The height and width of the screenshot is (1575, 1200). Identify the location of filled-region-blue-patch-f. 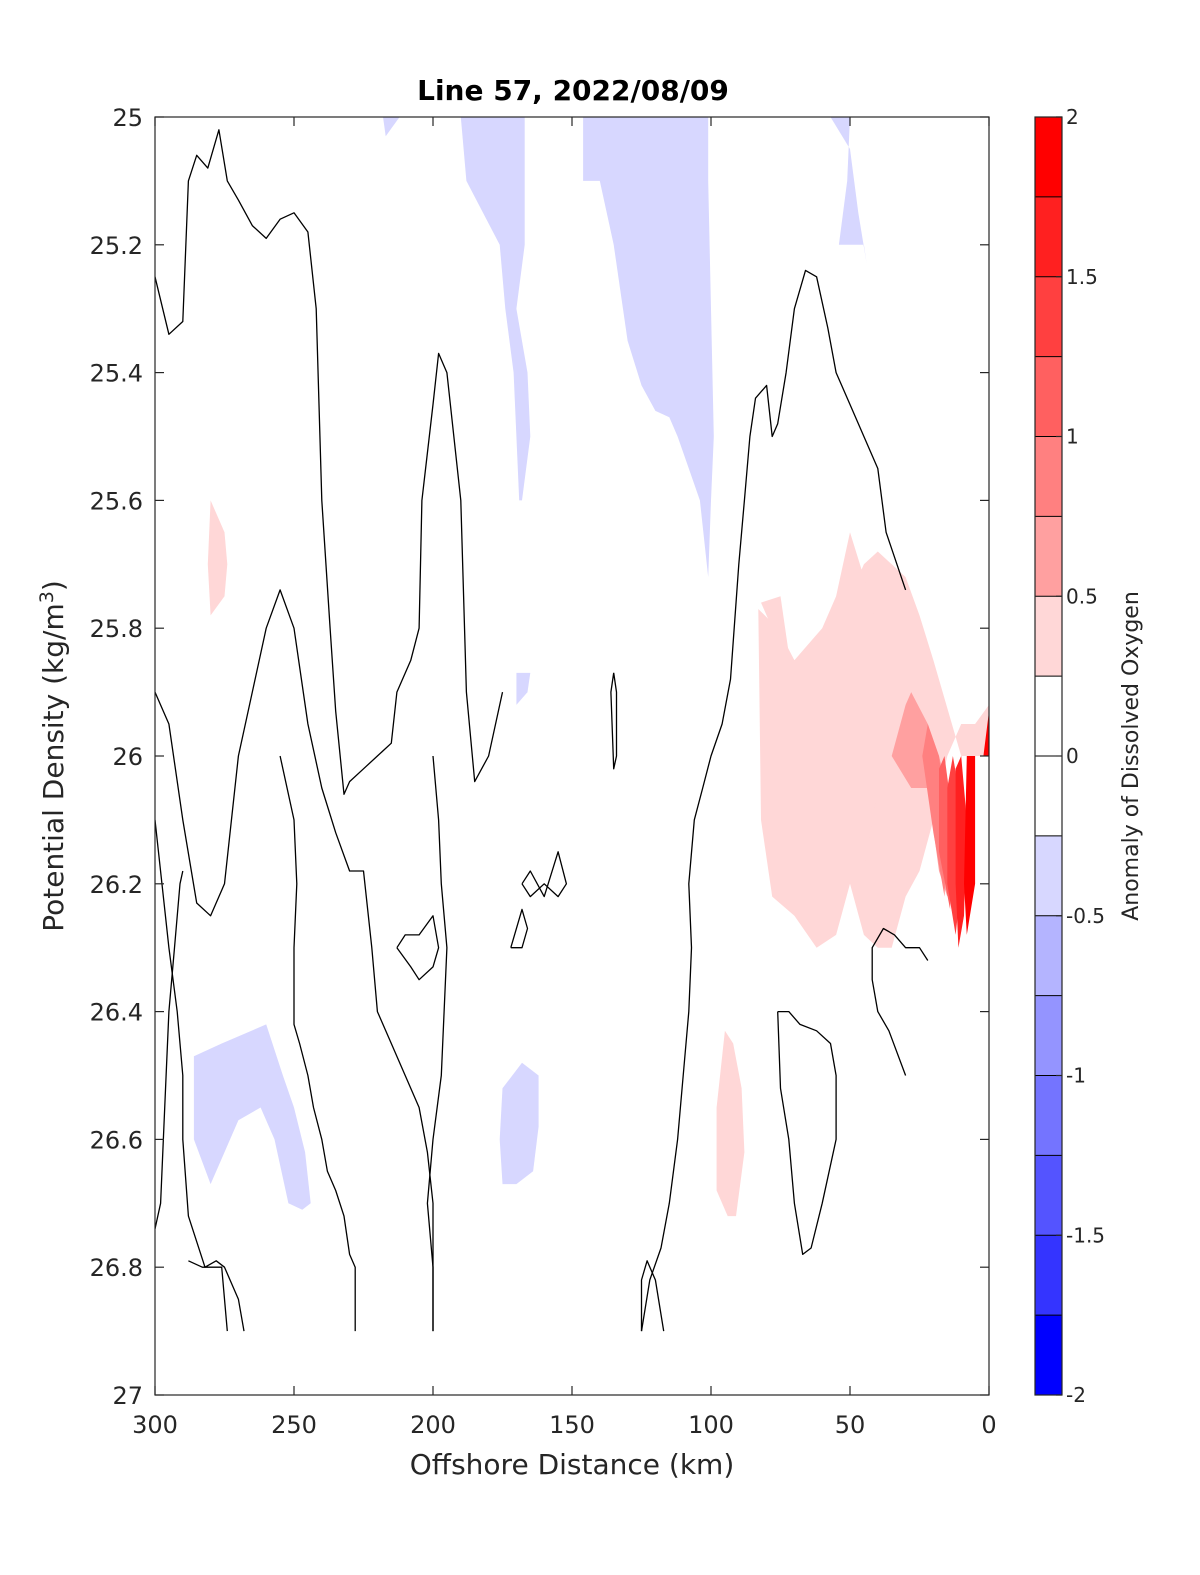
(252, 1117).